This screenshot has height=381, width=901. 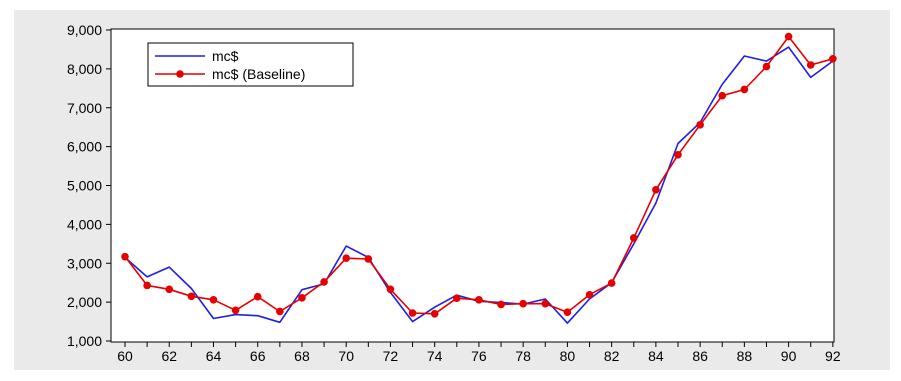 I want to click on y-tick-label: 5,000, so click(x=84, y=186).